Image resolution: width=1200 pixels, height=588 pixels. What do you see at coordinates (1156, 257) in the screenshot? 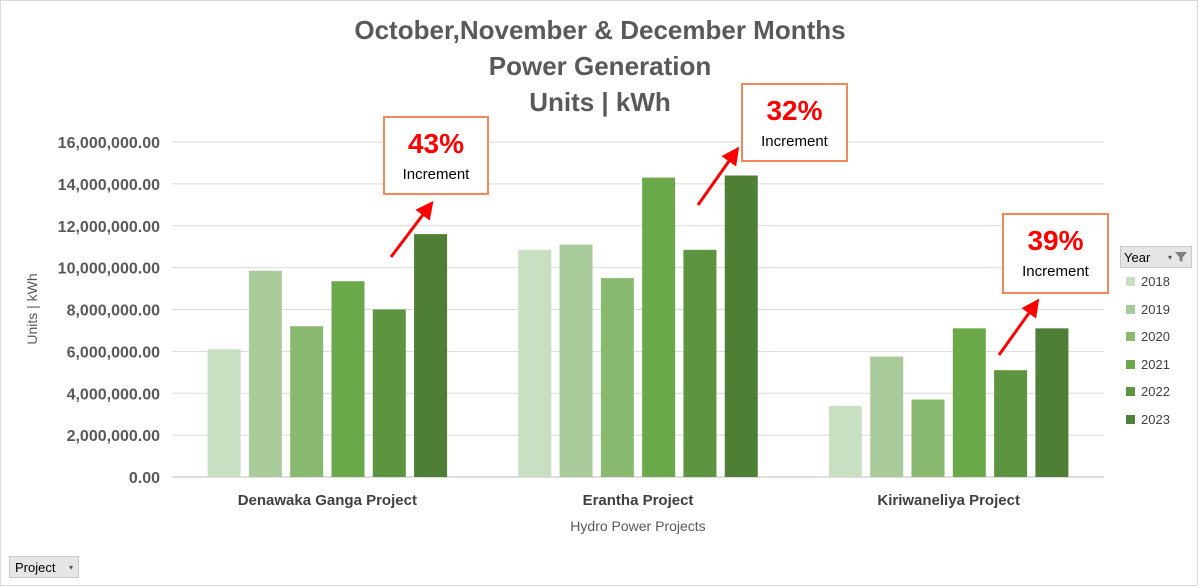
I see `legend-header: Year ▾` at bounding box center [1156, 257].